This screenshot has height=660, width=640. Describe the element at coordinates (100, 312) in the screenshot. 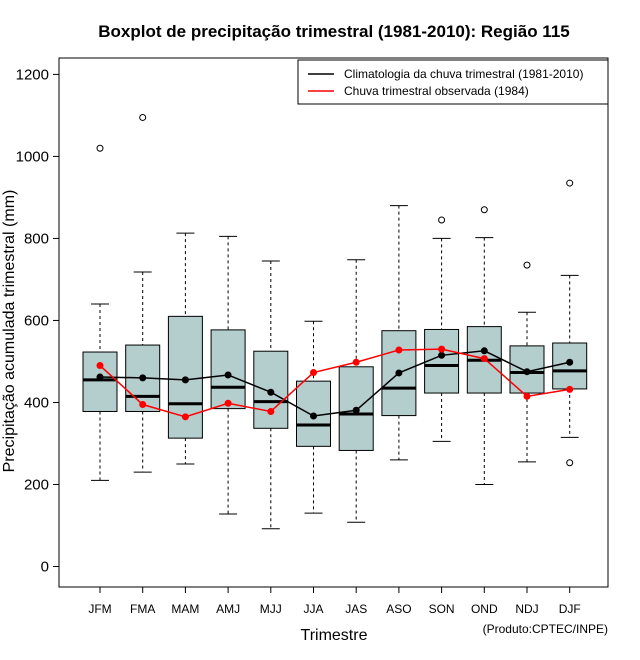

I see `box-jfm` at that location.